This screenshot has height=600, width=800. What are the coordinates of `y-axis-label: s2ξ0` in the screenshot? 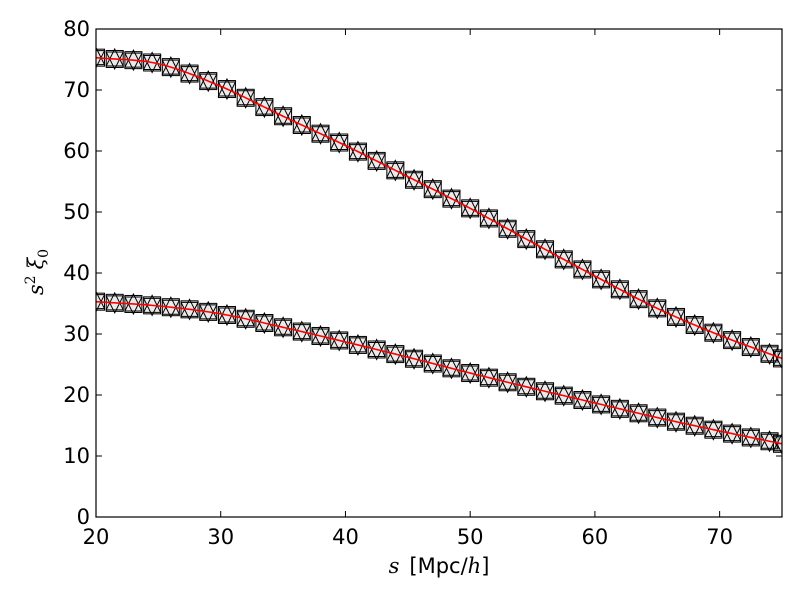 It's located at (37, 272).